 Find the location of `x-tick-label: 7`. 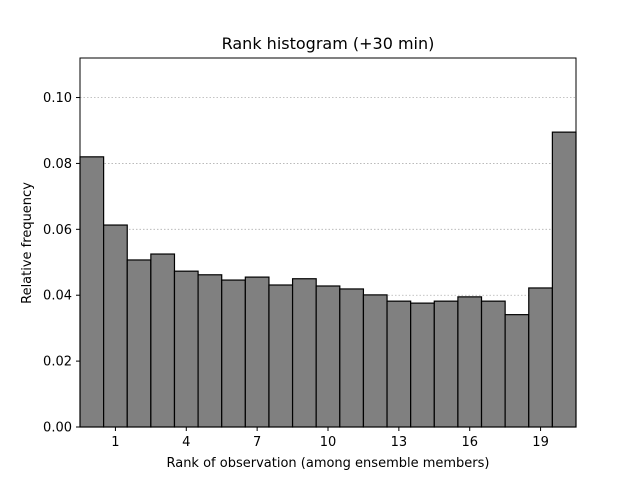

x-tick-label: 7 is located at coordinates (257, 442).